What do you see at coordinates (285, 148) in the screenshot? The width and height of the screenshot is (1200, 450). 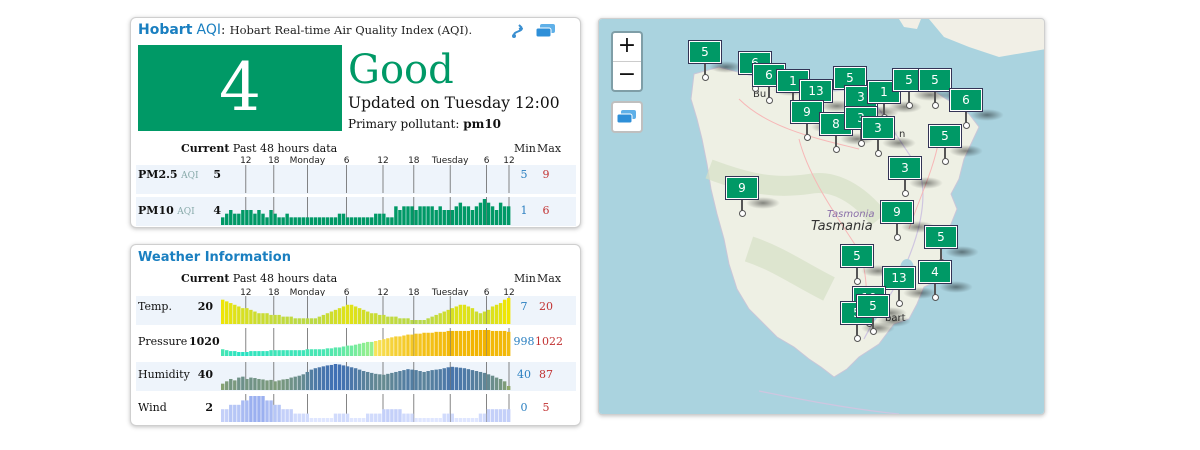 I see `past-header: Past 48 hours data` at bounding box center [285, 148].